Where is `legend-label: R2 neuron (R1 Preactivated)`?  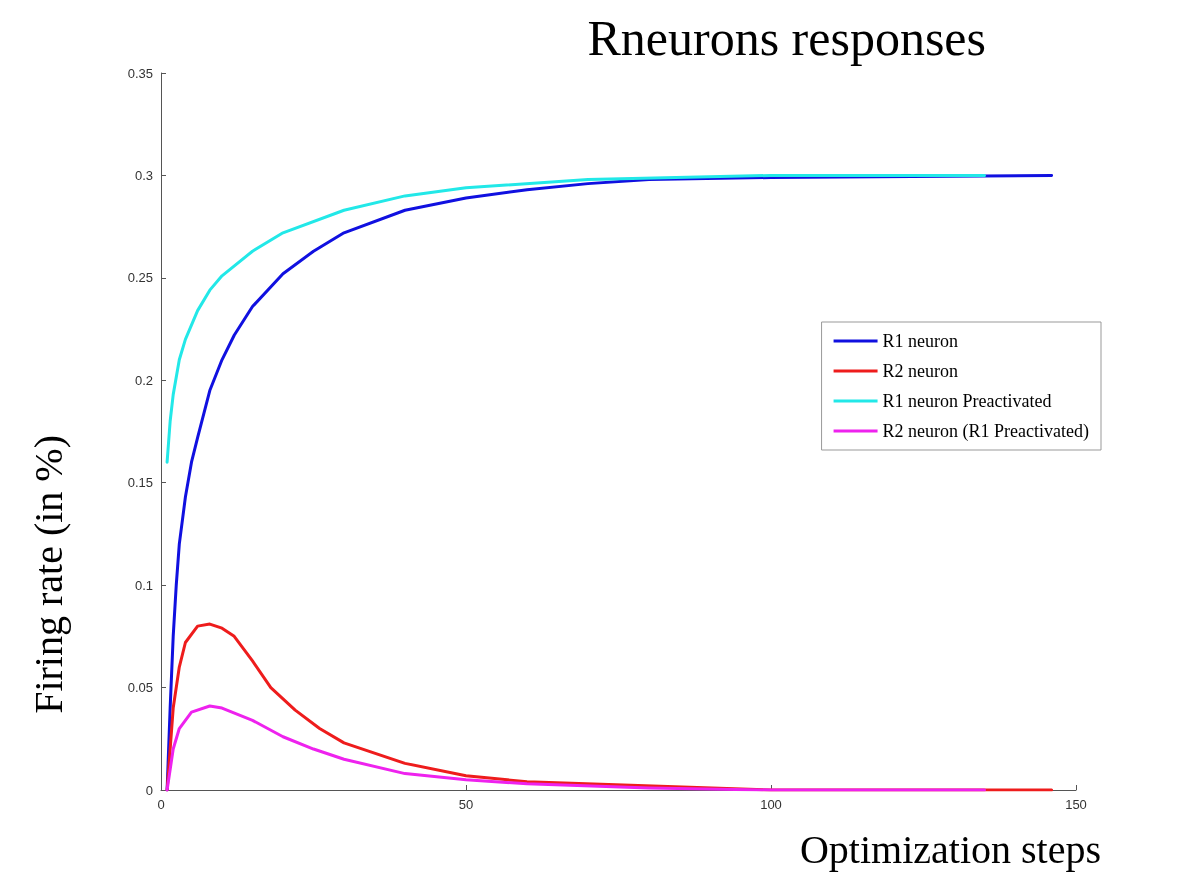
legend-label: R2 neuron (R1 Preactivated) is located at coordinates (986, 431).